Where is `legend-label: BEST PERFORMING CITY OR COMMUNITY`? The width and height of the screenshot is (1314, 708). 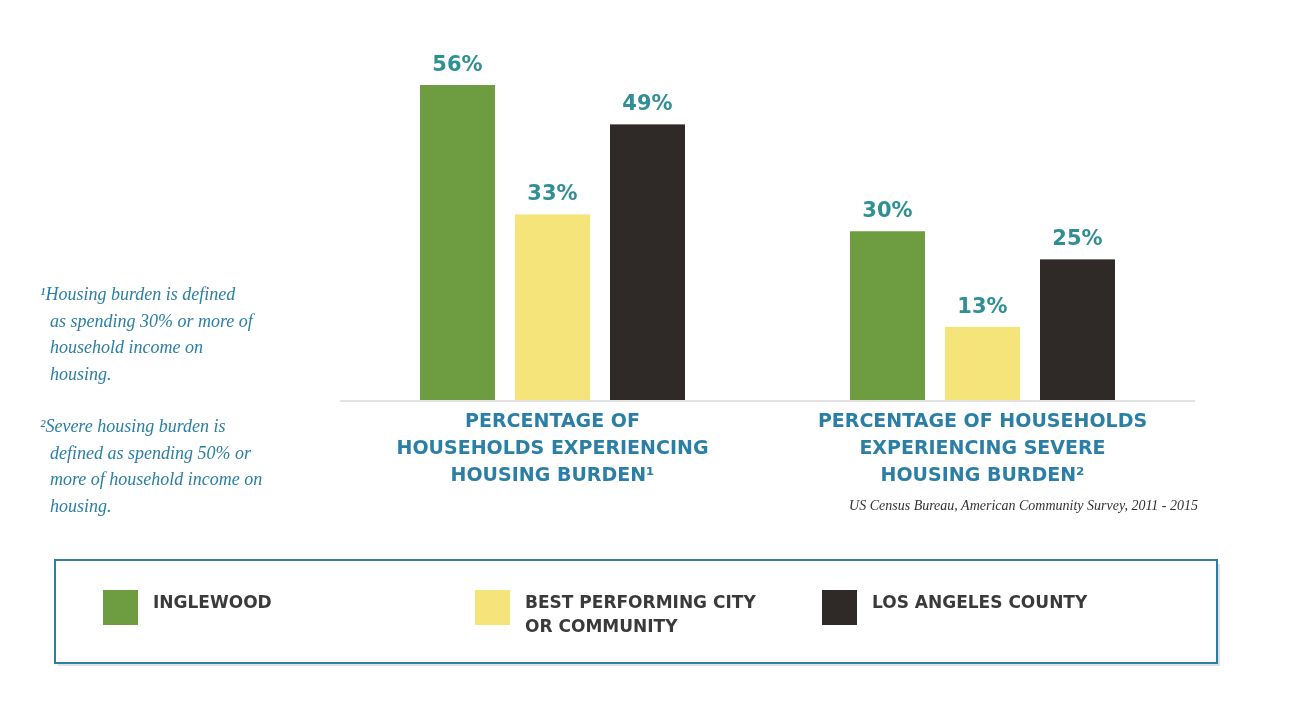 legend-label: BEST PERFORMING CITY OR COMMUNITY is located at coordinates (641, 614).